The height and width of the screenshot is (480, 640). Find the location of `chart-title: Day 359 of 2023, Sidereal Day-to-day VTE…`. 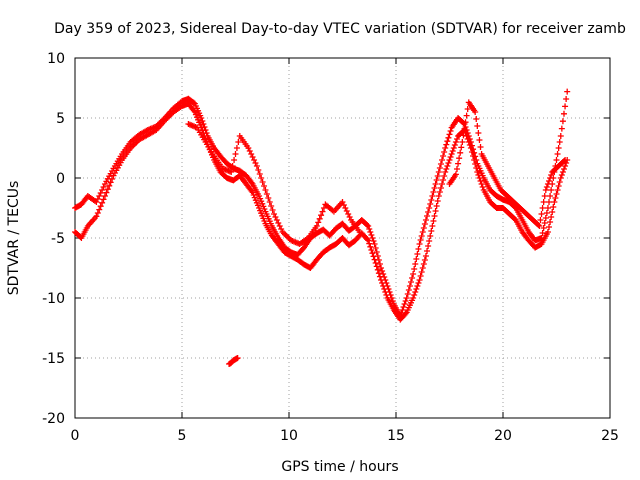

chart-title: Day 359 of 2023, Sidereal Day-to-day VTE… is located at coordinates (340, 29).